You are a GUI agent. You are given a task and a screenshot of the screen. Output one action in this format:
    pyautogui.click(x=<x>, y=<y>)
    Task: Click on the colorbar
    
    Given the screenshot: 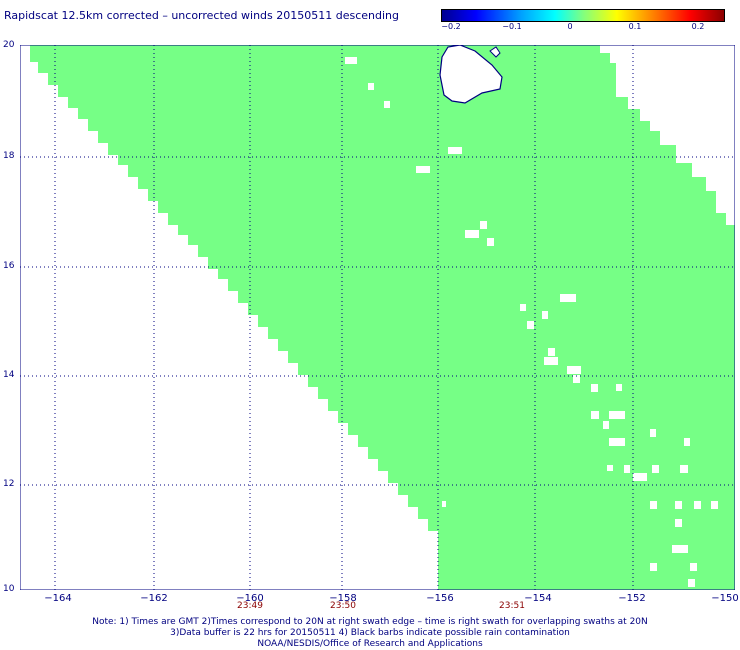 What is the action you would take?
    pyautogui.click(x=583, y=15)
    